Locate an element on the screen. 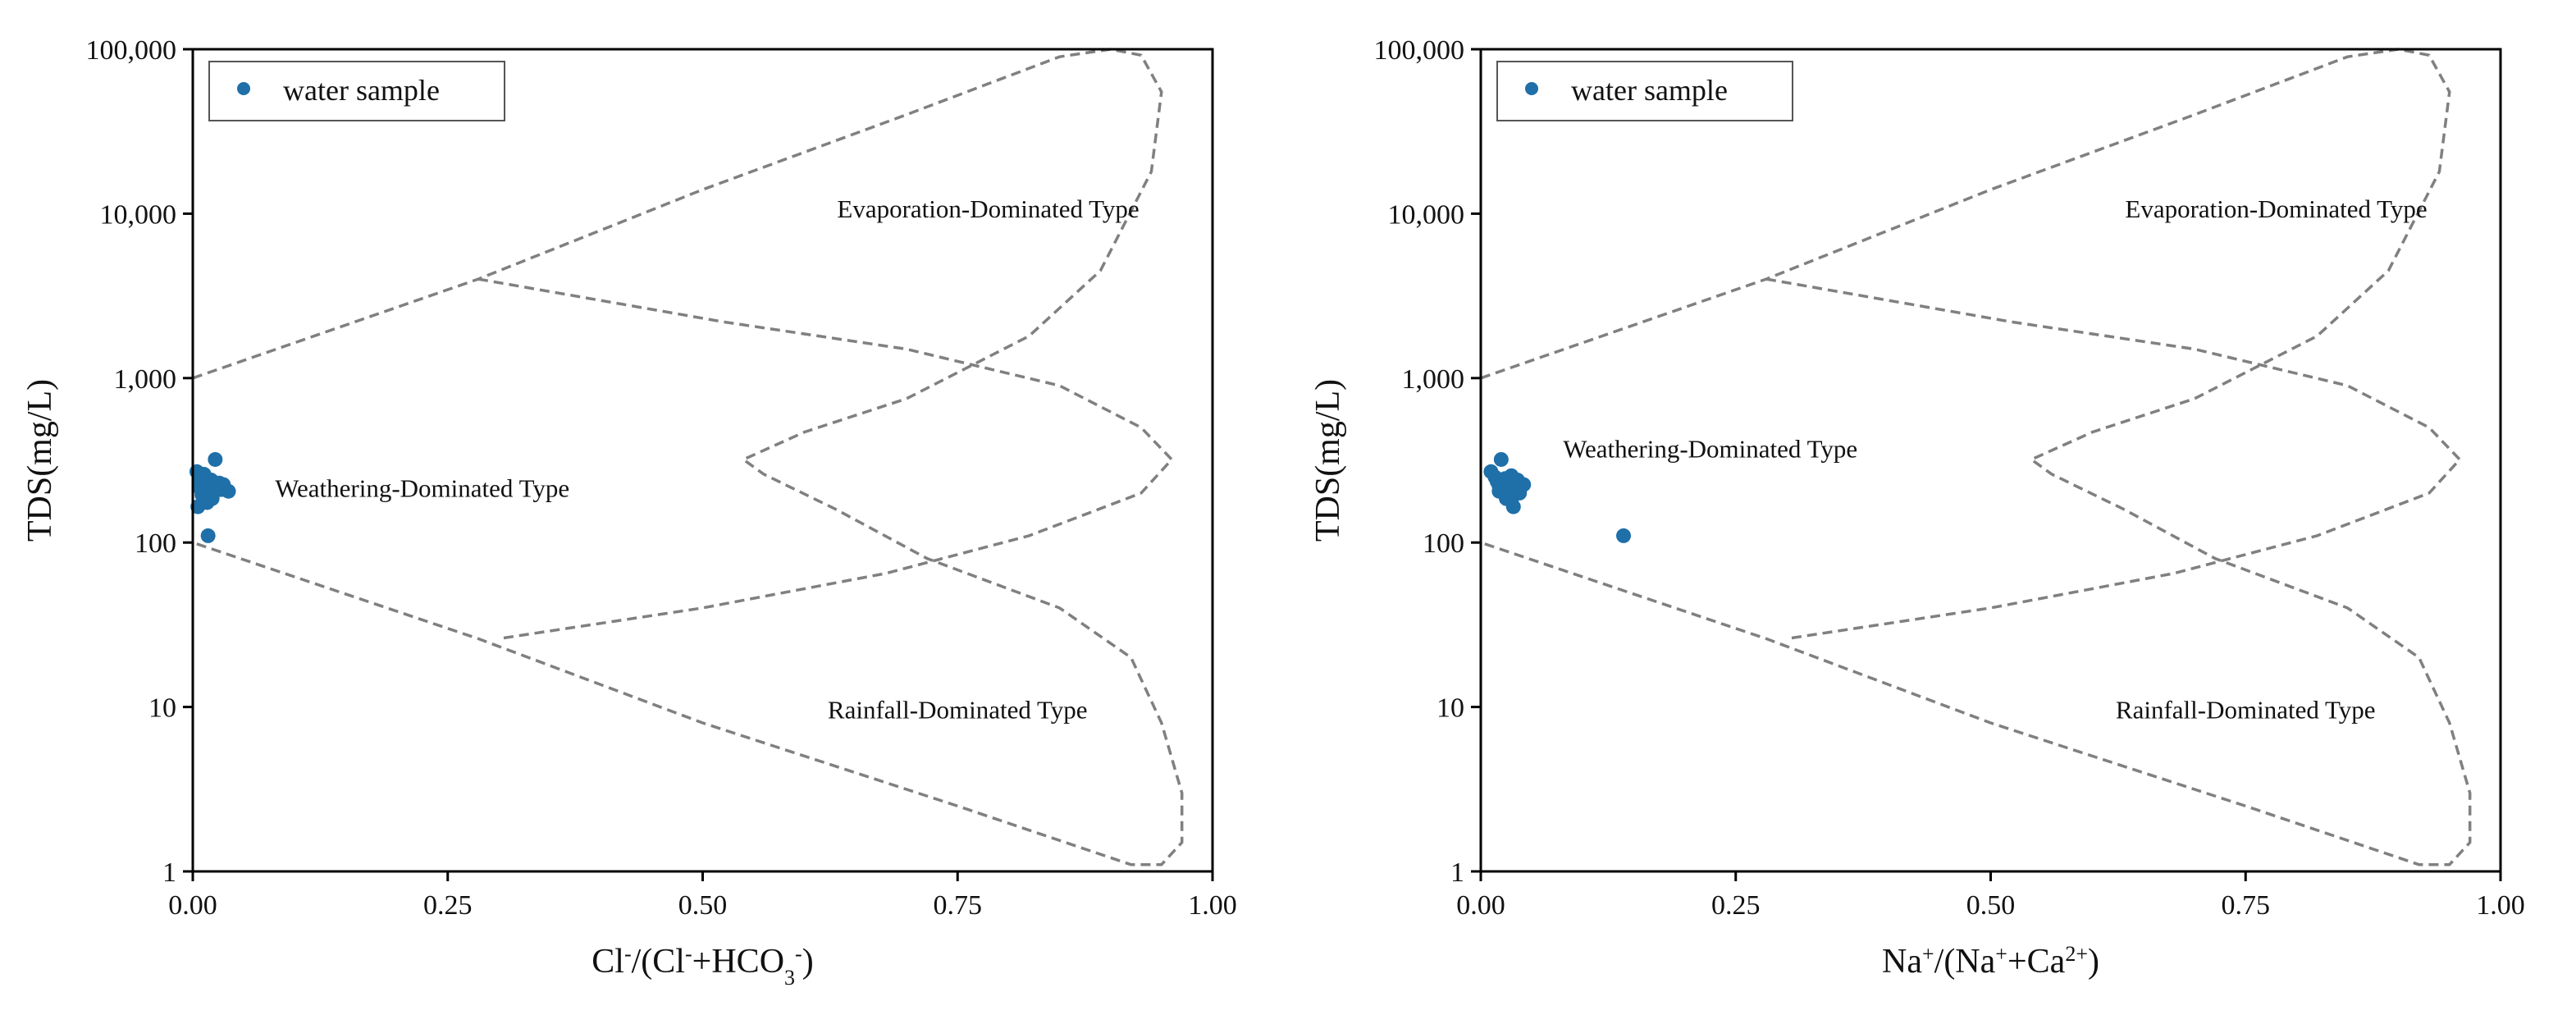 The image size is (2576, 1015). x-title-part: +HCO is located at coordinates (738, 962).